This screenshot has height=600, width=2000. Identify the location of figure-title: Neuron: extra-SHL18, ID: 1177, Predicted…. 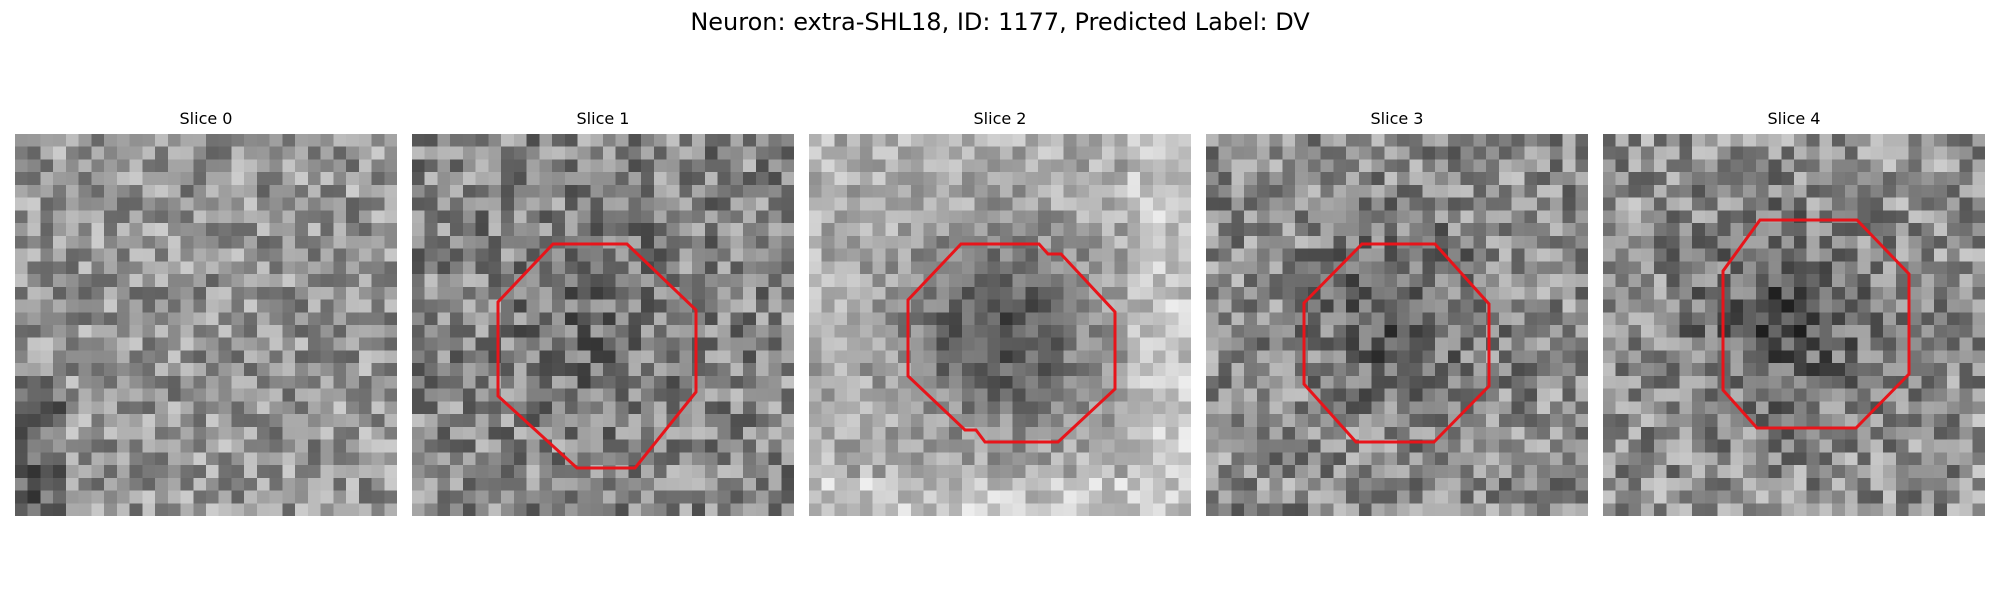
(1000, 22).